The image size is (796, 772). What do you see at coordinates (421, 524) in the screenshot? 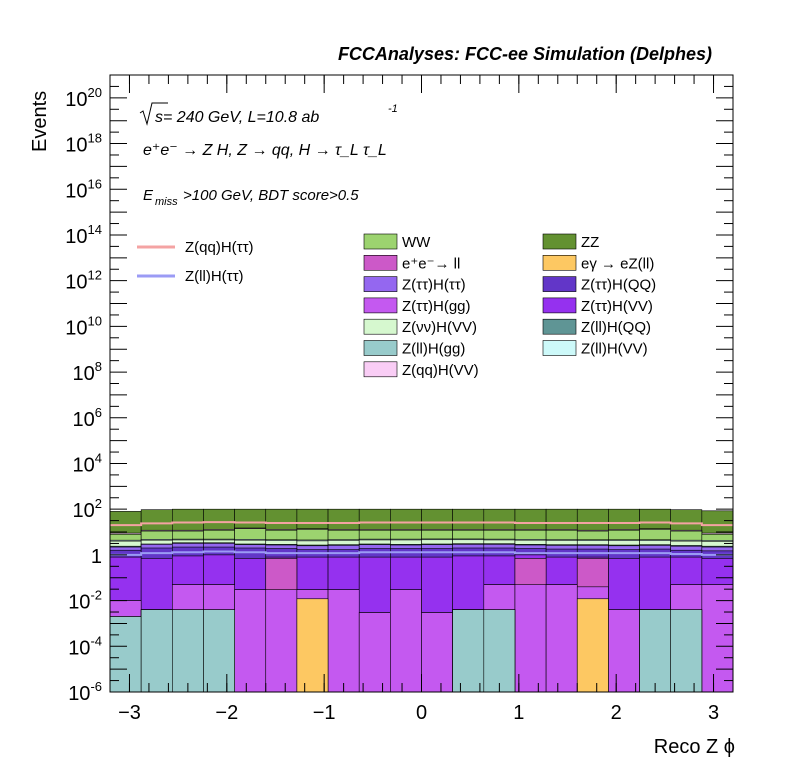
I see `line-z-qq-h-` at bounding box center [421, 524].